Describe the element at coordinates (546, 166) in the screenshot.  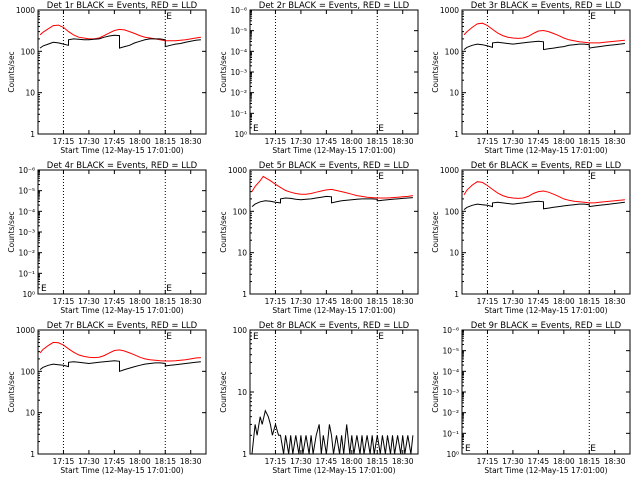
I see `panel-title: Det 6r BLACK = Events, RED = LLD` at that location.